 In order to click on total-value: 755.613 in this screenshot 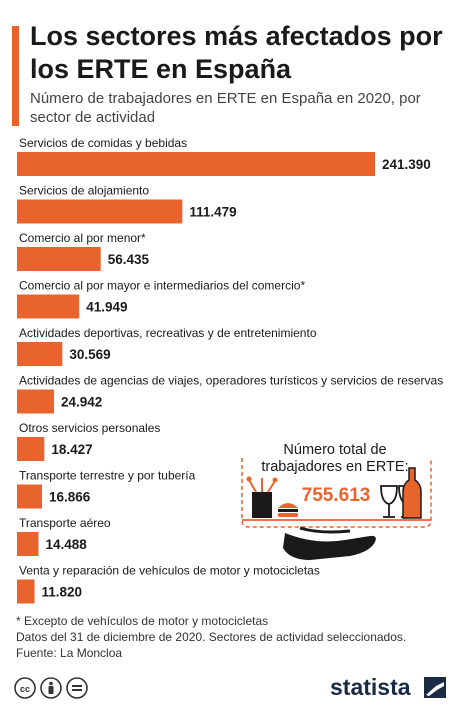, I will do `click(336, 495)`.